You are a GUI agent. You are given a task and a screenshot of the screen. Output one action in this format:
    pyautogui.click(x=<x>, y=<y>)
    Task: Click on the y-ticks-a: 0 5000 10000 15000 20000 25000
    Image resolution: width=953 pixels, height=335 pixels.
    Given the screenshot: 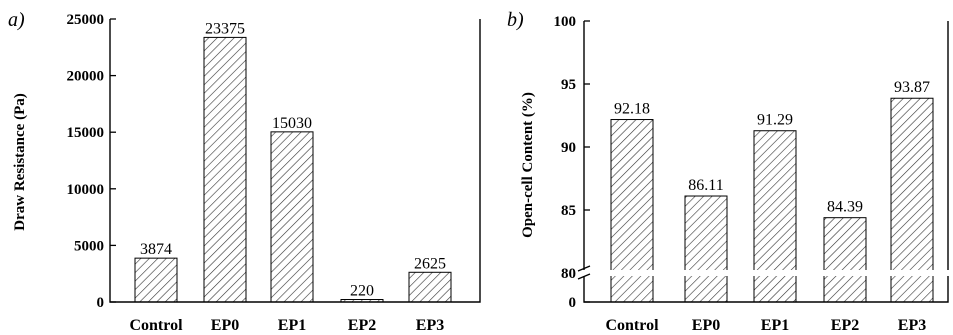 What is the action you would take?
    pyautogui.click(x=91, y=161)
    